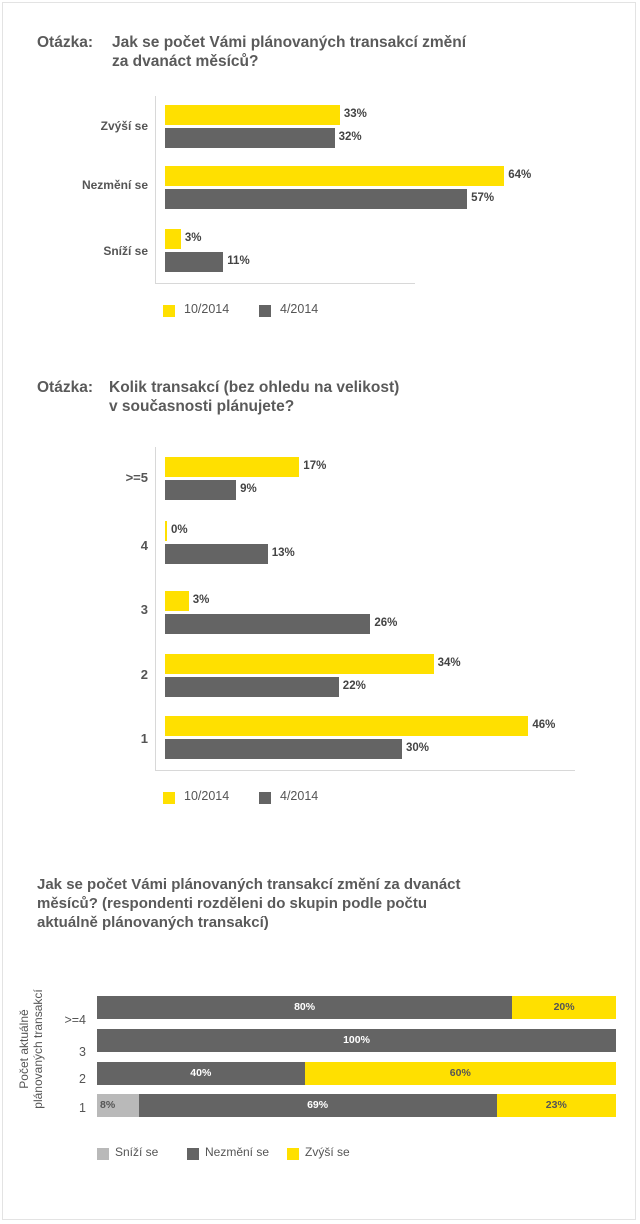 This screenshot has width=640, height=1224. What do you see at coordinates (207, 309) in the screenshot?
I see `chart1-legend-label: 10/2014` at bounding box center [207, 309].